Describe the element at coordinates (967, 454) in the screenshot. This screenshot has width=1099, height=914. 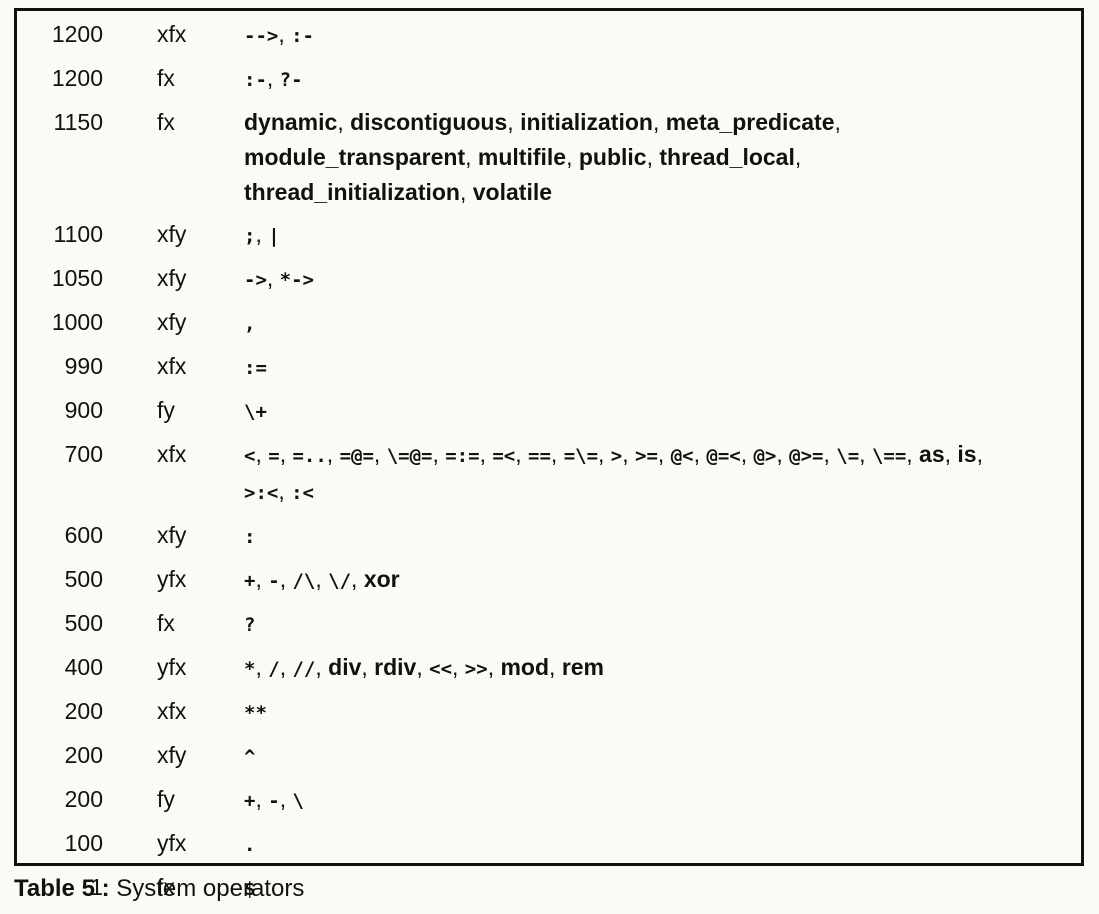
I see `operator-token: is` at that location.